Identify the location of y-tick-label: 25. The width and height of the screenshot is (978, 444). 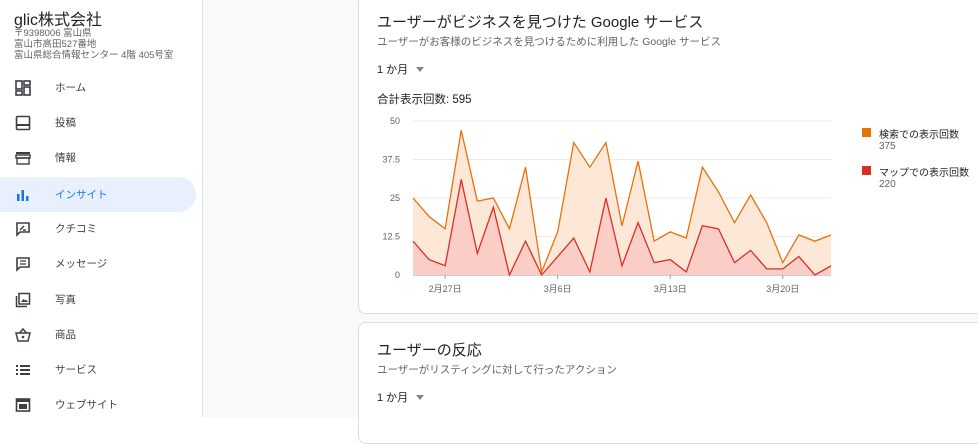
(395, 198).